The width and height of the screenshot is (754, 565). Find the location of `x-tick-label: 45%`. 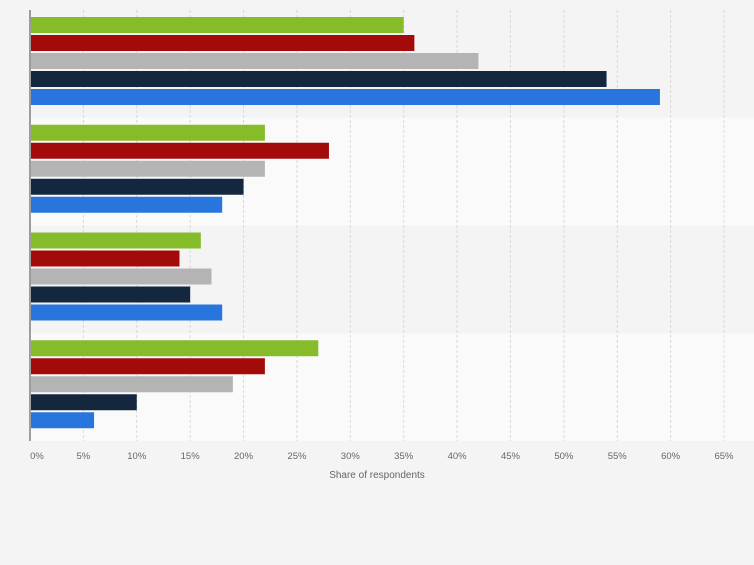

x-tick-label: 45% is located at coordinates (511, 456).